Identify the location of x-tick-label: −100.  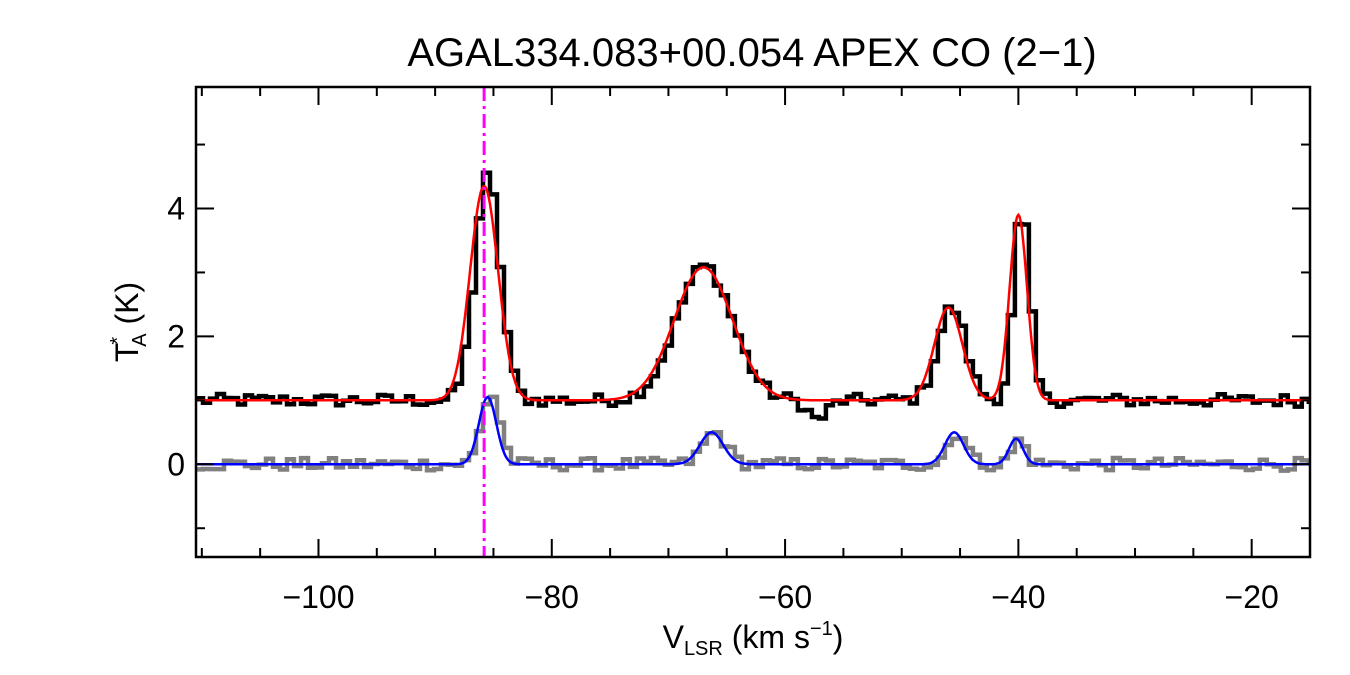
(318, 597).